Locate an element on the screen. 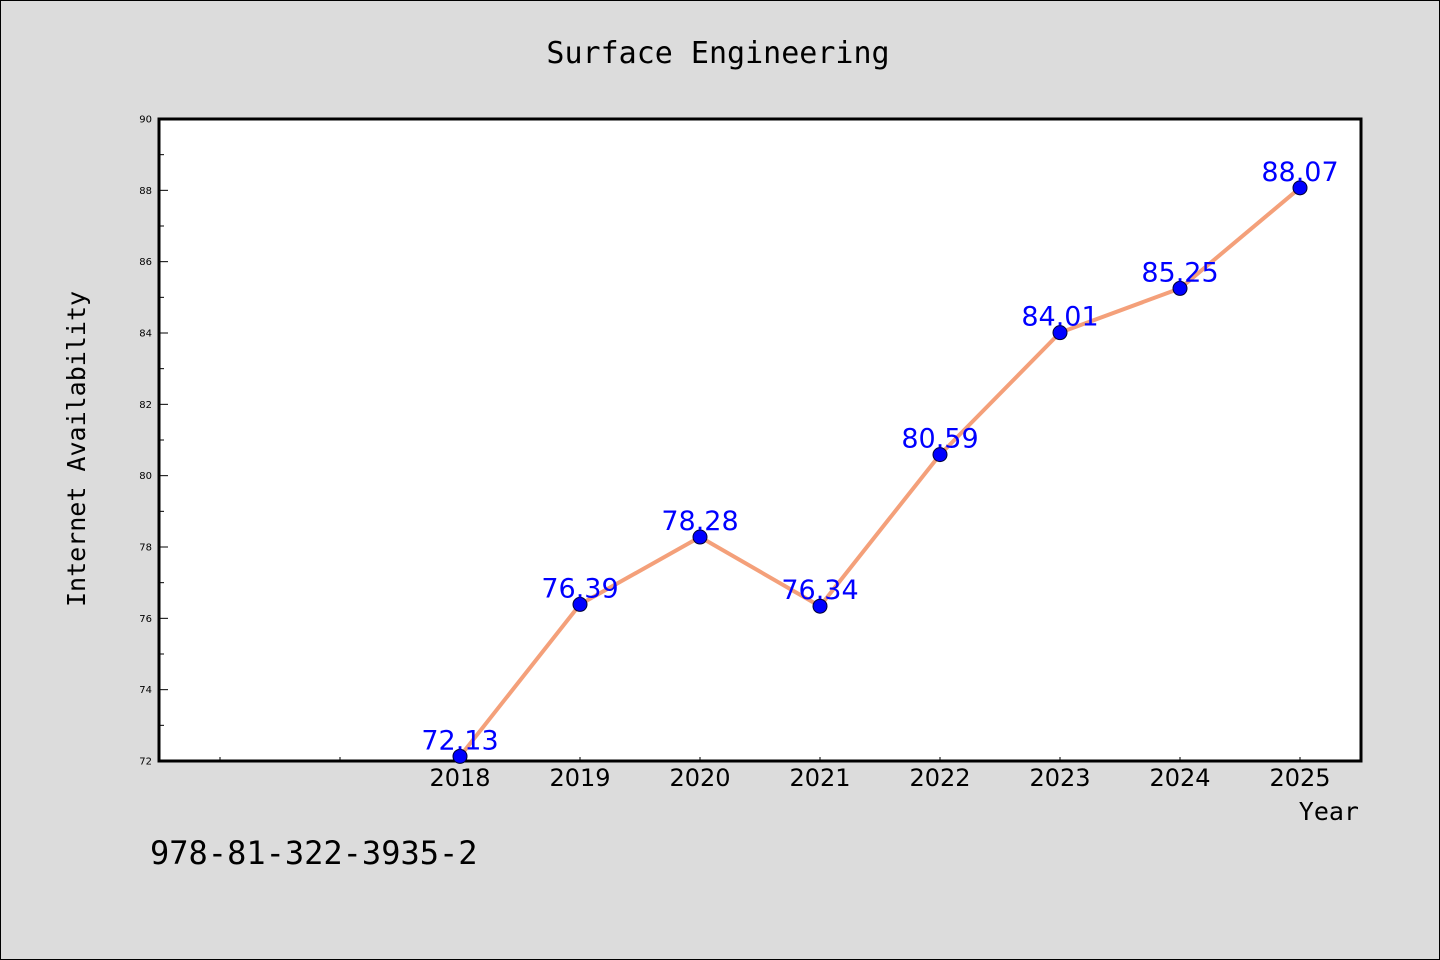 This screenshot has width=1440, height=960. x-axis: 2018 2019 2020 2021 2022 2023 2024 2025 is located at coordinates (775, 774).